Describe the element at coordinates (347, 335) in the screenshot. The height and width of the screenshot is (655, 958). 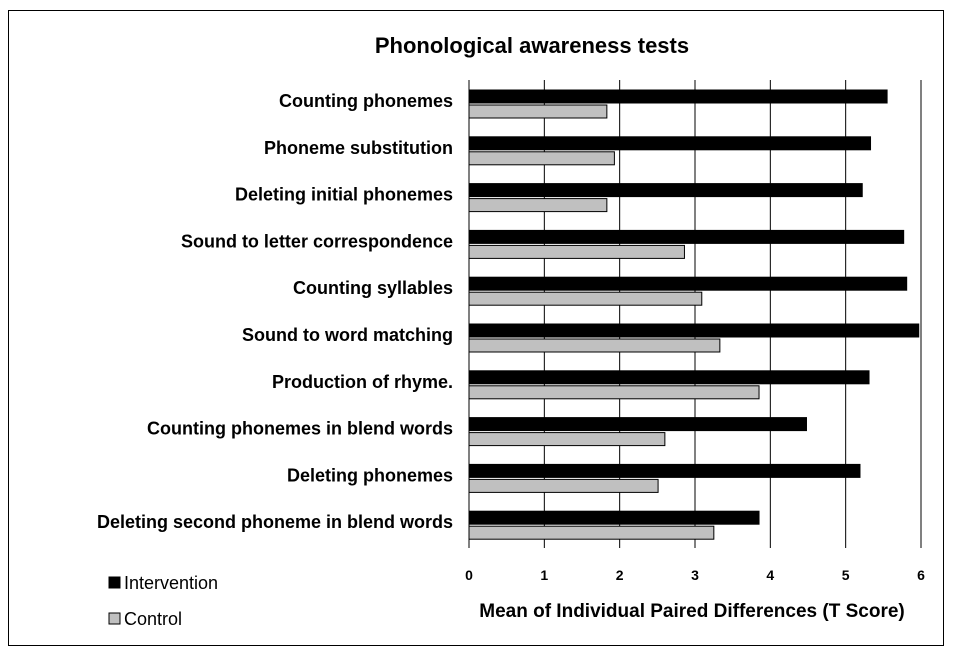
I see `category-label: Sound to word matching` at that location.